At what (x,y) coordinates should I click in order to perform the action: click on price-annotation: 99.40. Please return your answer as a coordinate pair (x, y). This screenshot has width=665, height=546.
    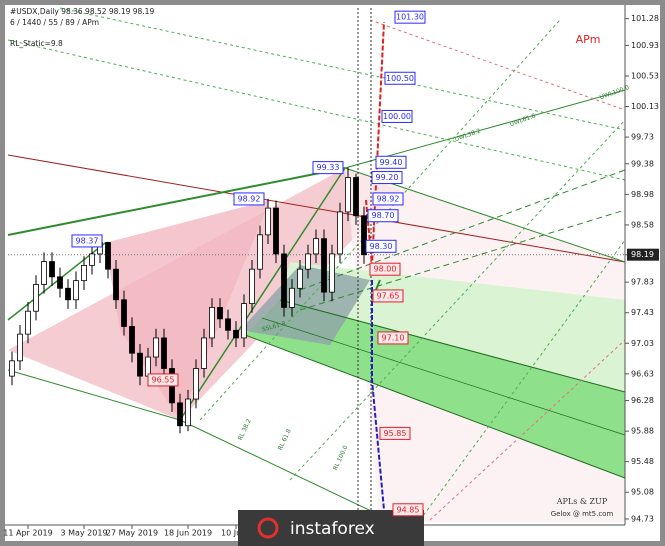
    Looking at the image, I should click on (391, 162).